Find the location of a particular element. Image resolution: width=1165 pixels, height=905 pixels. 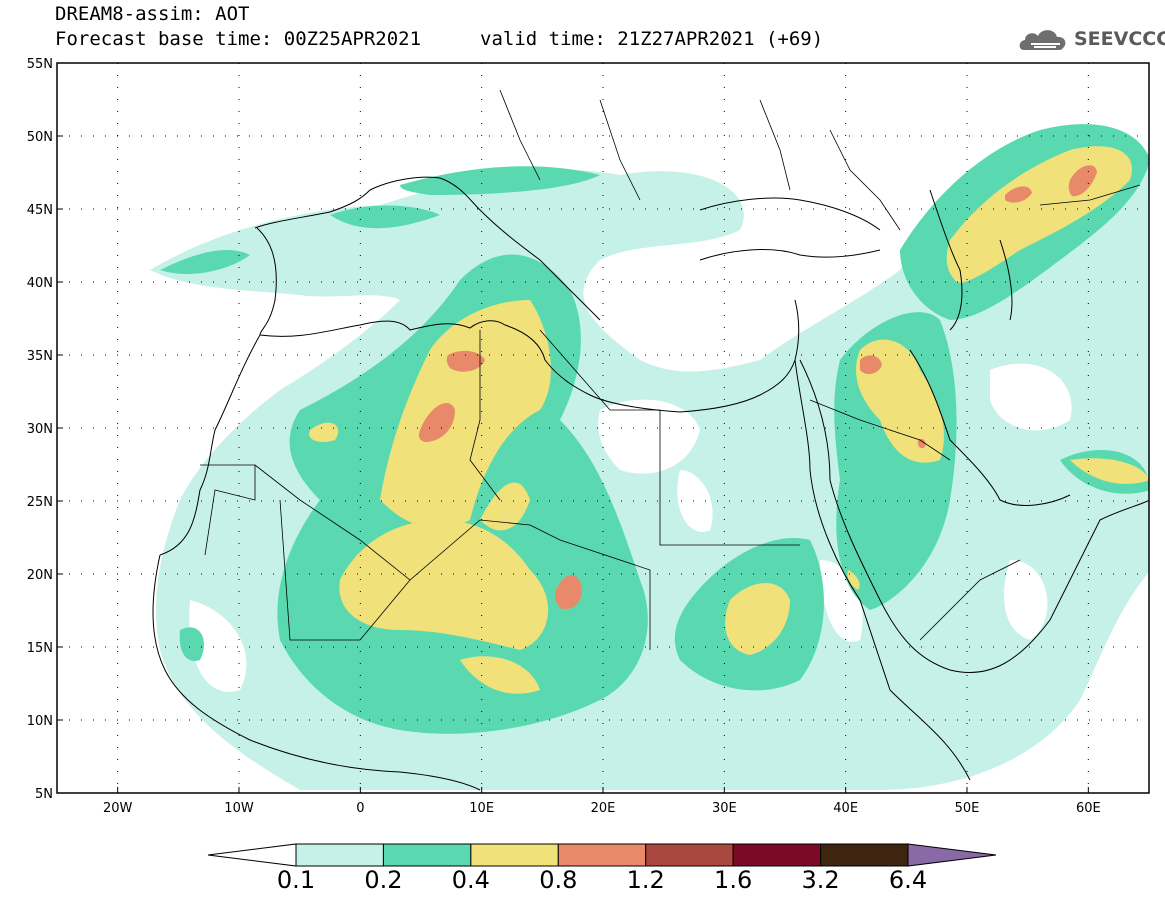

lat-tick-label: 20N is located at coordinates (40, 575).